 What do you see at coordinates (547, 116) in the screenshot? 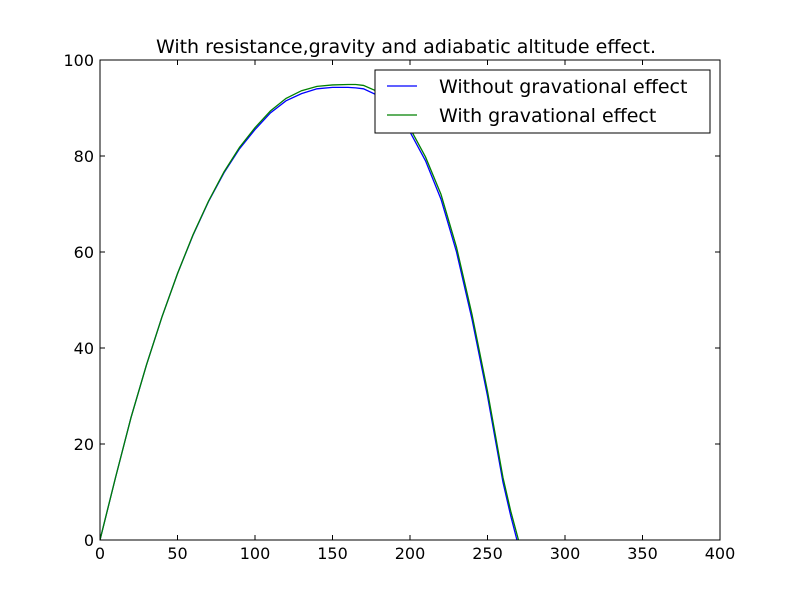
I see `legend-label-2: With gravational effect` at bounding box center [547, 116].